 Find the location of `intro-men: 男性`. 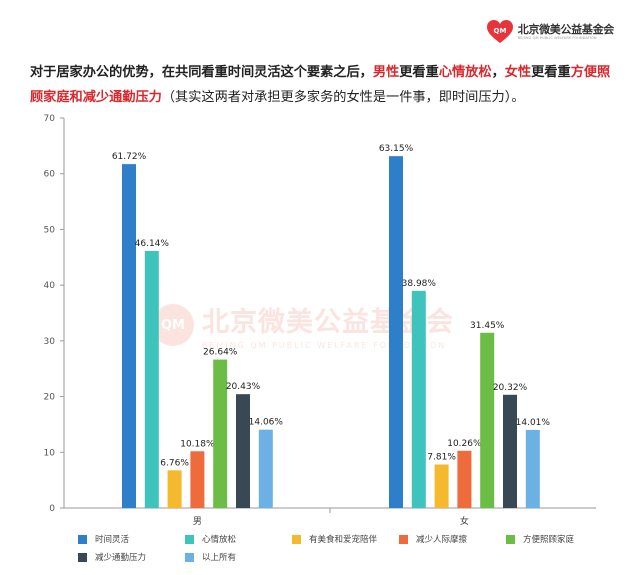

intro-men: 男性 is located at coordinates (386, 72).